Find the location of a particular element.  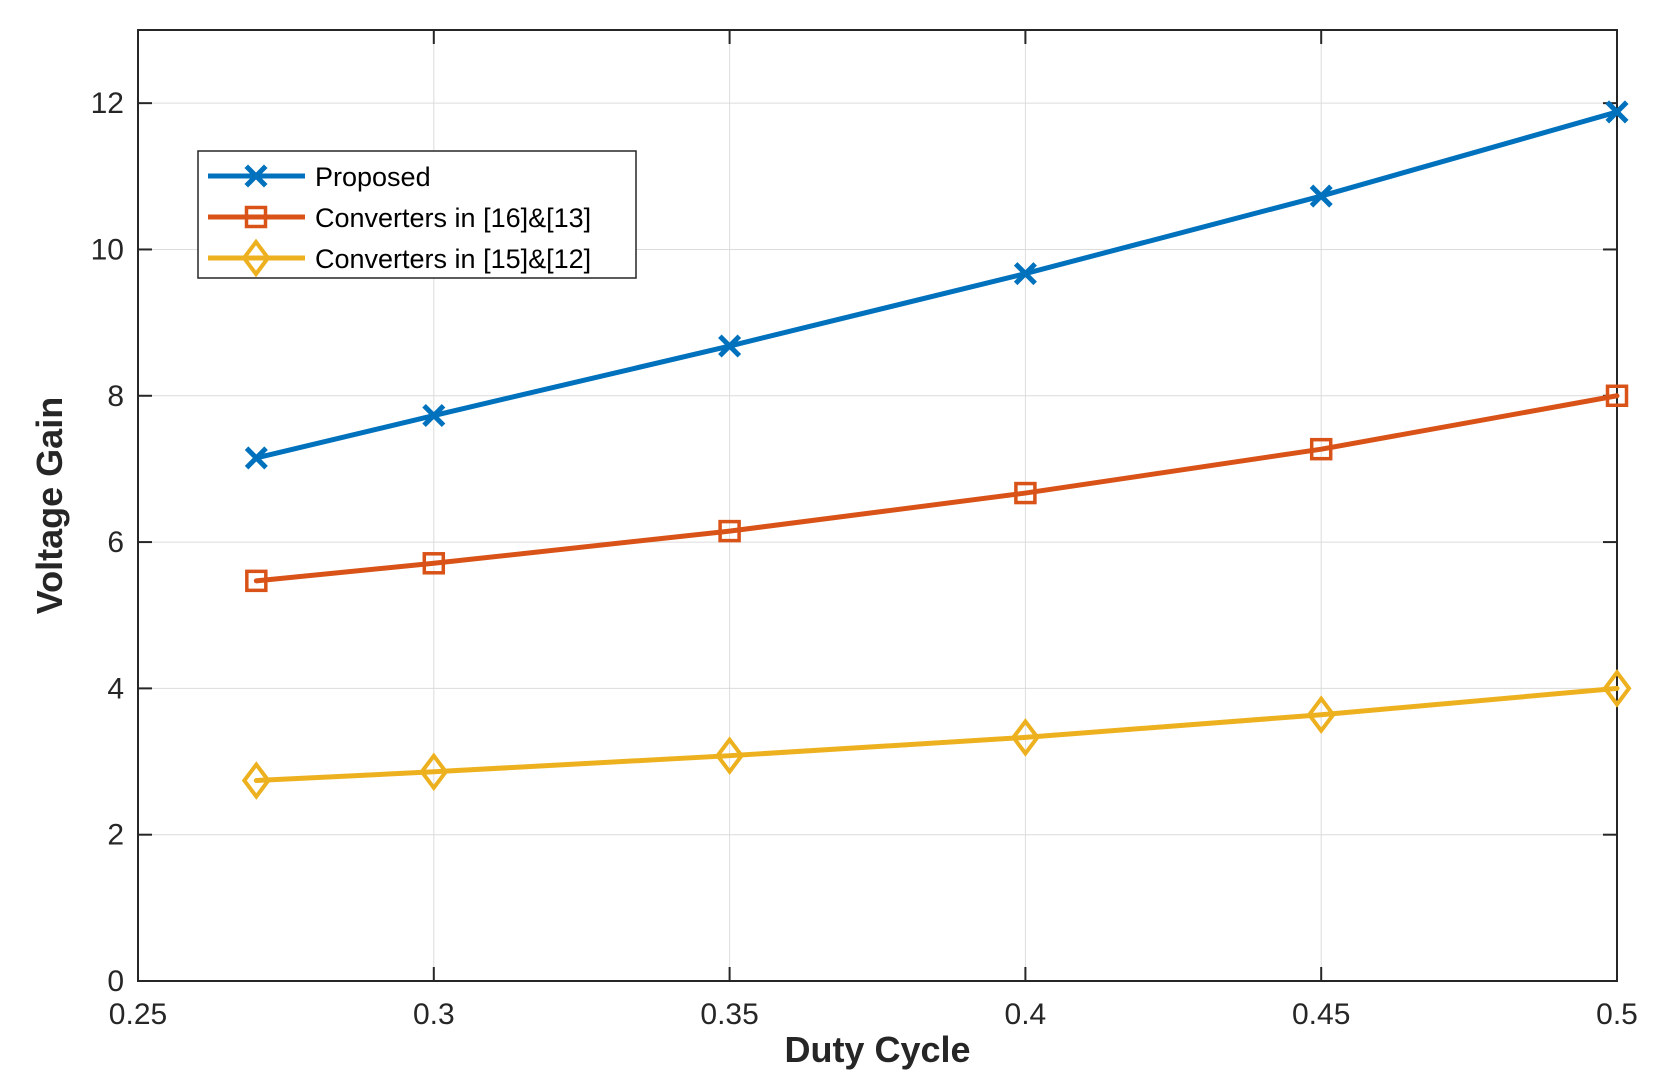

y-tick-label: 8 is located at coordinates (115, 396).